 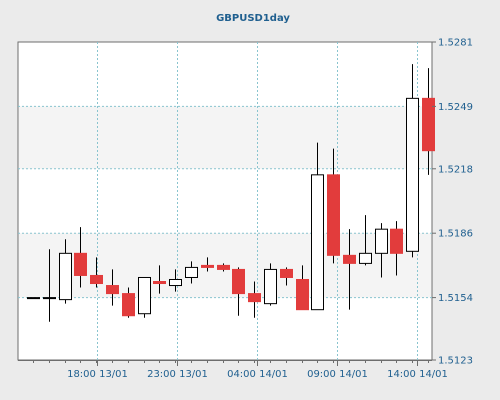 I want to click on y-tick-label: 1.5249, so click(x=455, y=107).